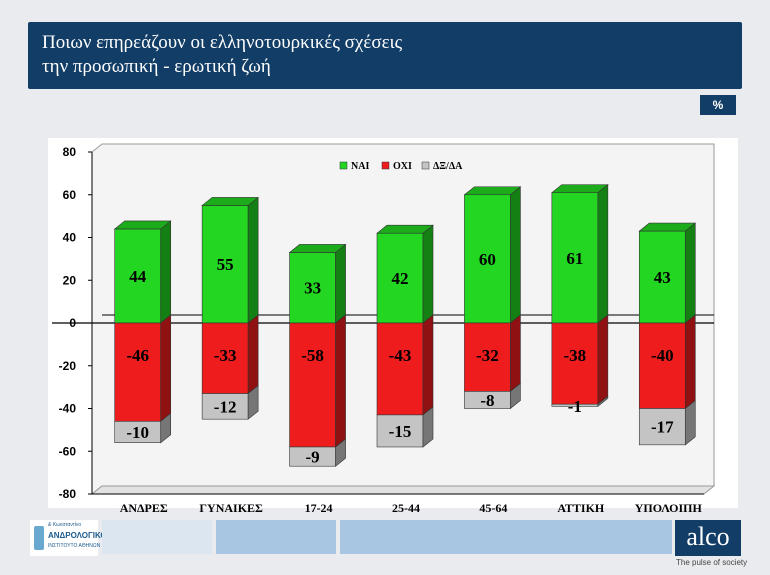 The image size is (770, 575). Describe the element at coordinates (68, 366) in the screenshot. I see `y-tick-label: -20` at that location.